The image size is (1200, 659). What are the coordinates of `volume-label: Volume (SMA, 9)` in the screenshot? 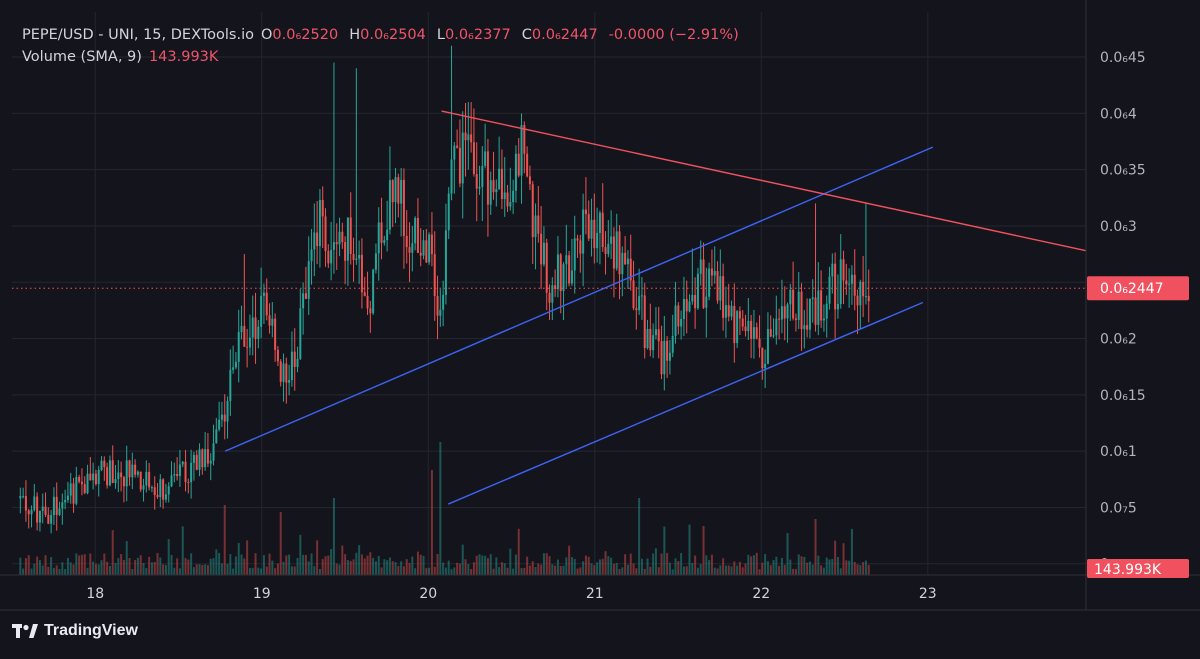 It's located at (82, 57).